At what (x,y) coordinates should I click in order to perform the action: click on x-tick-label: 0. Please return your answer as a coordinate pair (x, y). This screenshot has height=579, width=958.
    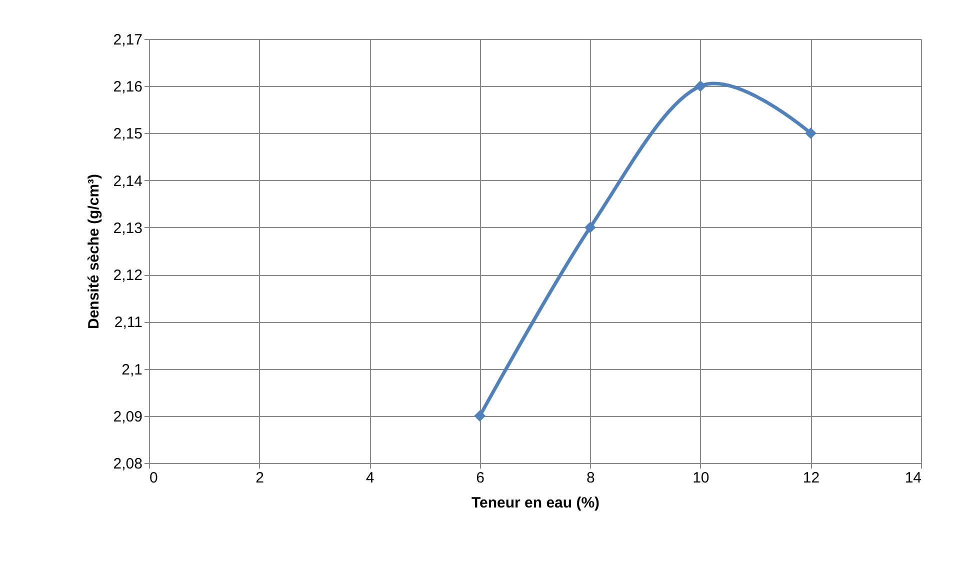
    Looking at the image, I should click on (154, 478).